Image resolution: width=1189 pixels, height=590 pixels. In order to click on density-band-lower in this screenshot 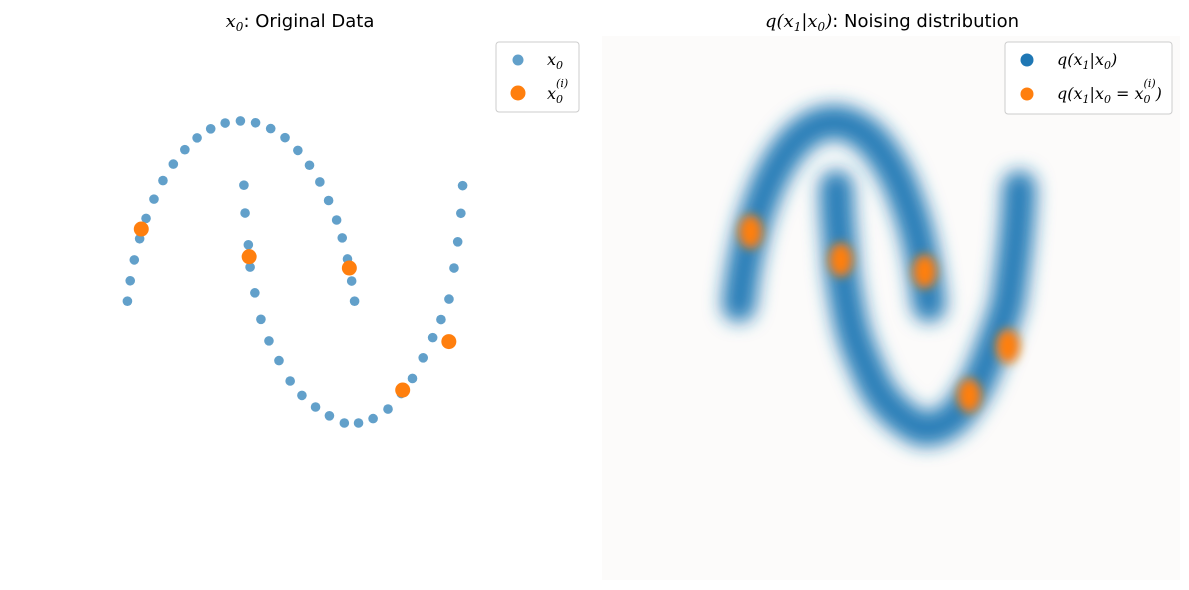, I will do `click(928, 308)`.